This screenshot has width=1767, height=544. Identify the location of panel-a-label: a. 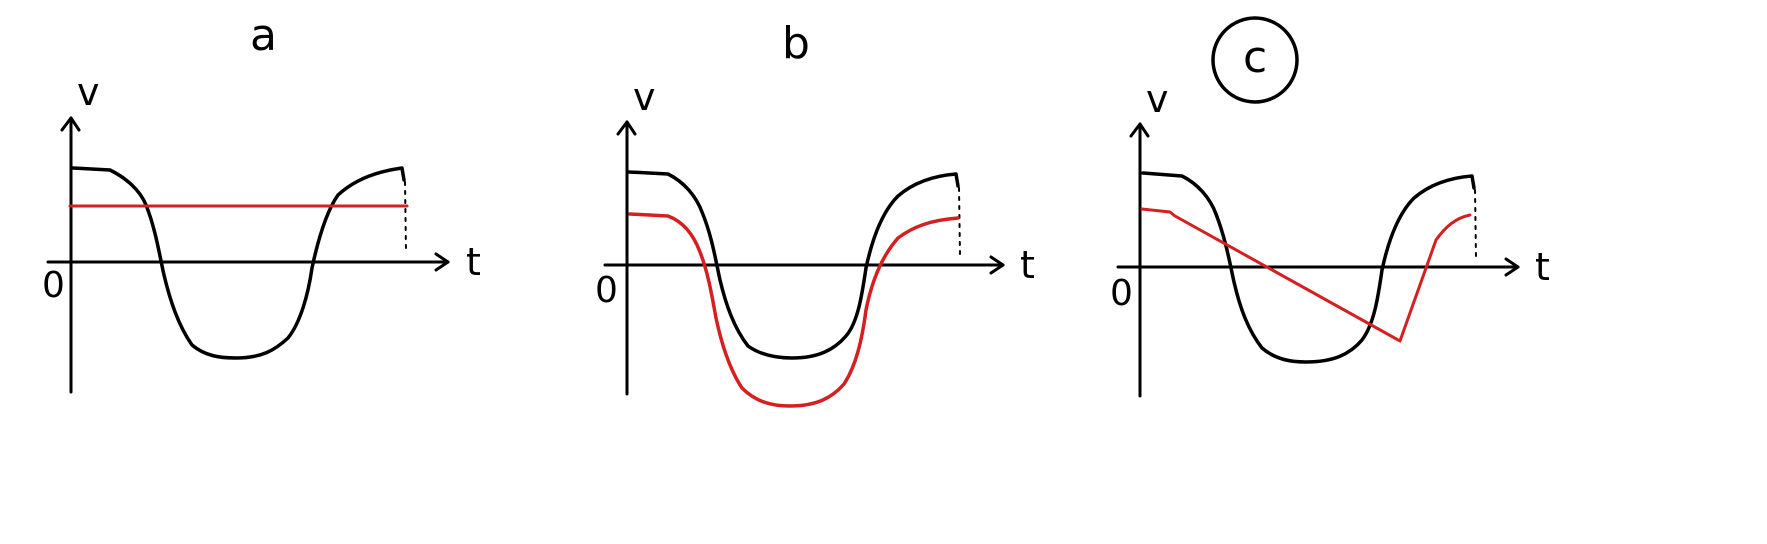
(263, 35).